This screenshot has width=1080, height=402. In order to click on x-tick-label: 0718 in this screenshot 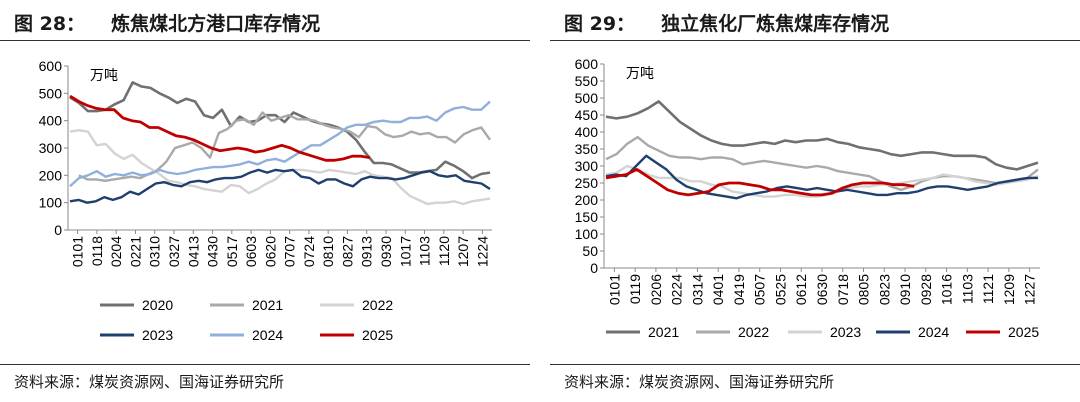, I will do `click(843, 289)`.